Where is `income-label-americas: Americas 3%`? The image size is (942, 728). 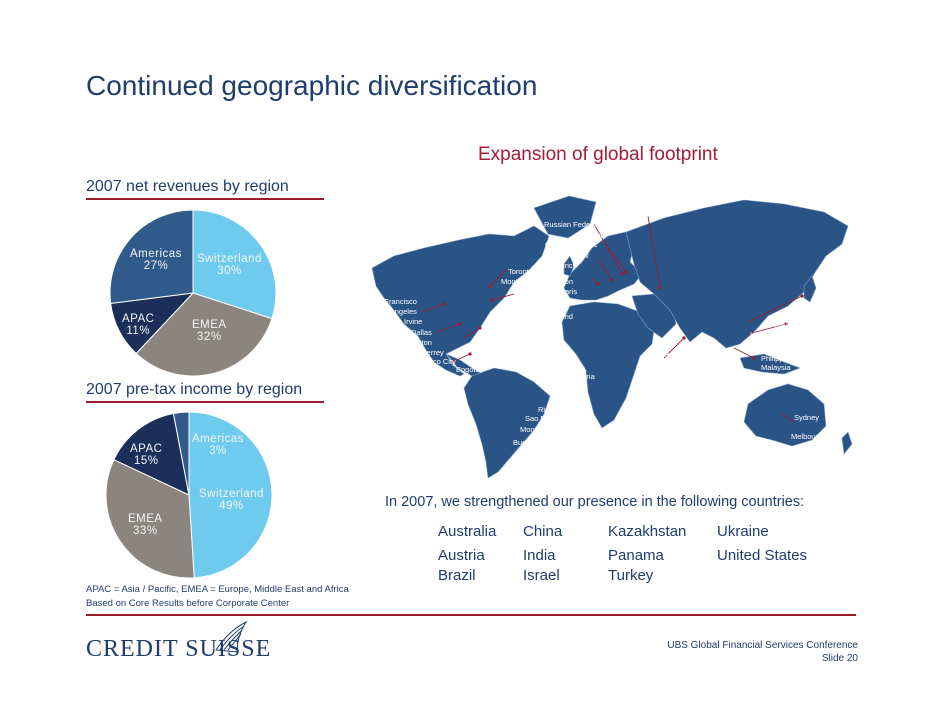
income-label-americas: Americas 3% is located at coordinates (218, 445).